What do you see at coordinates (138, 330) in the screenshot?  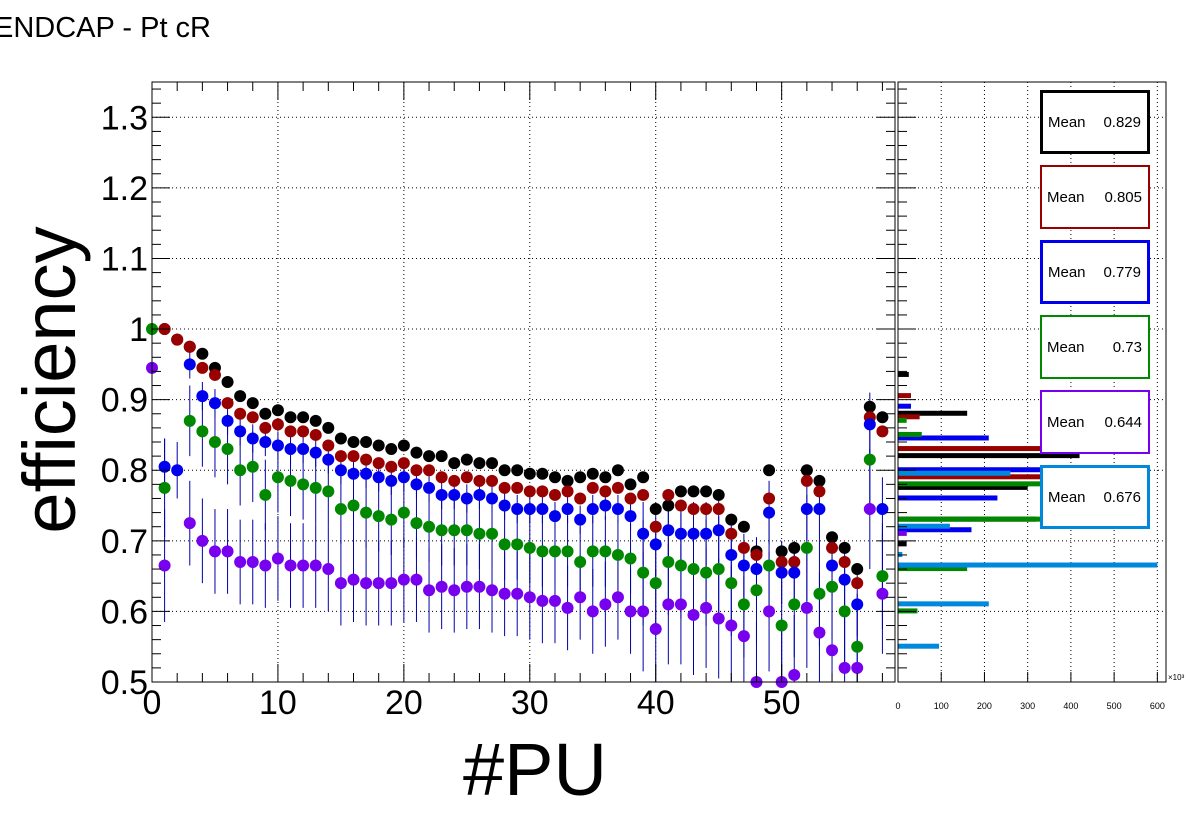 I see `y-tick-label: 1` at bounding box center [138, 330].